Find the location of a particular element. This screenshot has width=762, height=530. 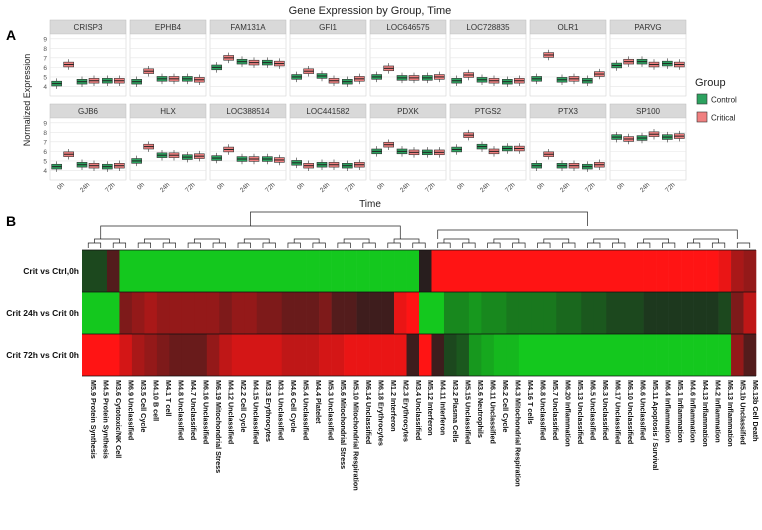

heatmap-column-label: M5.6 Mitochondrial Stress is located at coordinates (343, 424).